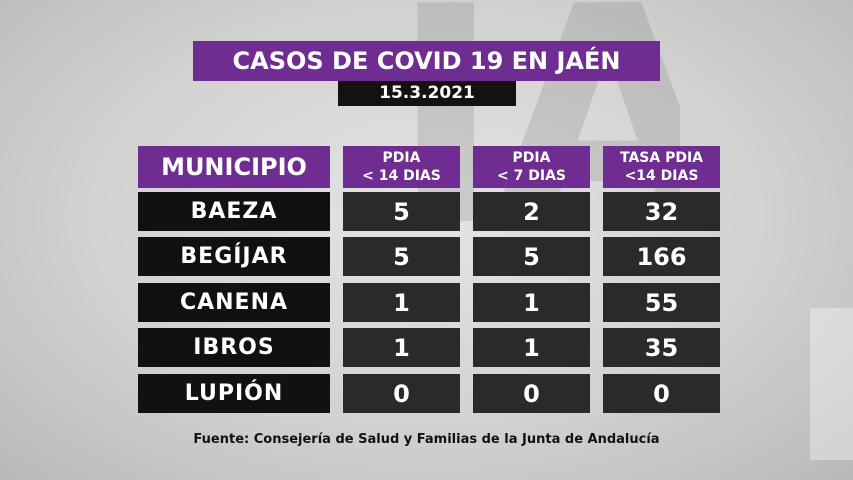 This screenshot has width=853, height=480. I want to click on column-header-line2: < 7 DIAS, so click(531, 176).